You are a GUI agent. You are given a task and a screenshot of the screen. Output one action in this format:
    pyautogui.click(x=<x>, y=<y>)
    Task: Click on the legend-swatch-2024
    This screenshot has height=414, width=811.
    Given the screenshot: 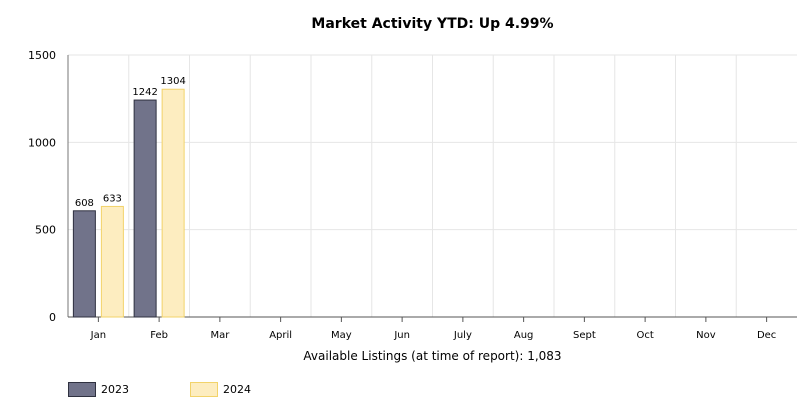 What is the action you would take?
    pyautogui.click(x=204, y=389)
    